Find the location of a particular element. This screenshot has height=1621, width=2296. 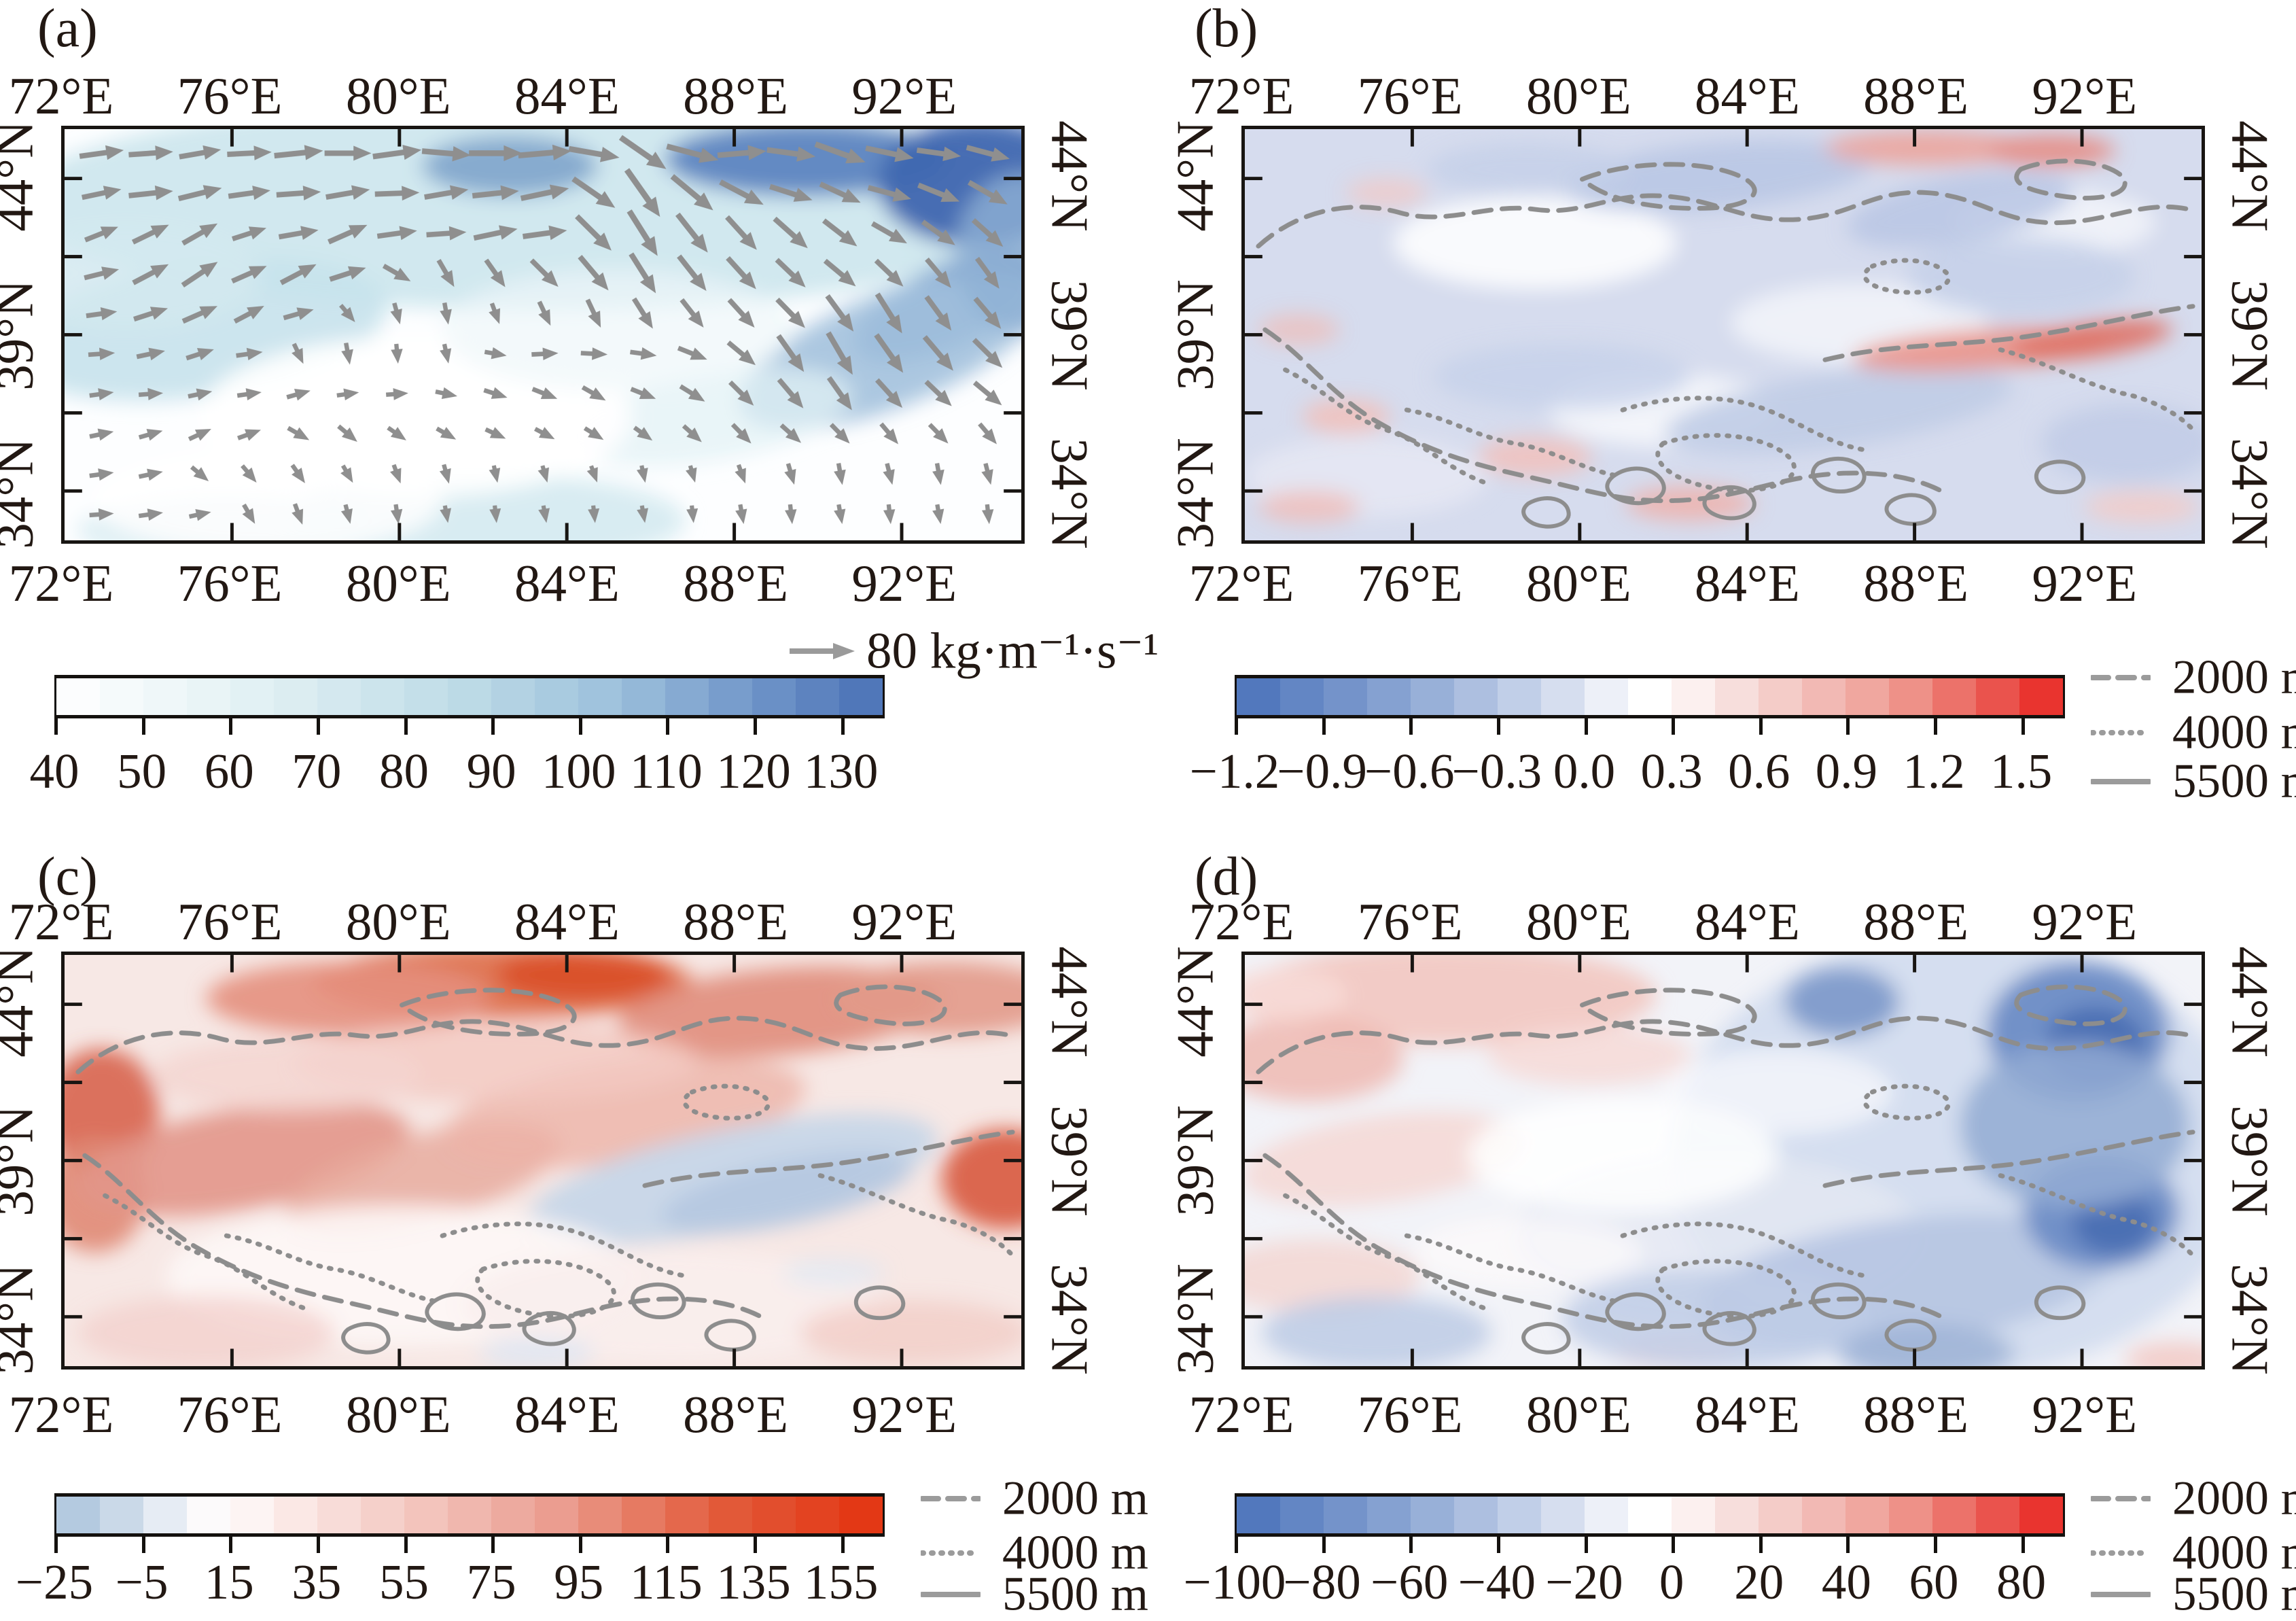

colorbar-tick-label: 135 is located at coordinates (753, 1582).